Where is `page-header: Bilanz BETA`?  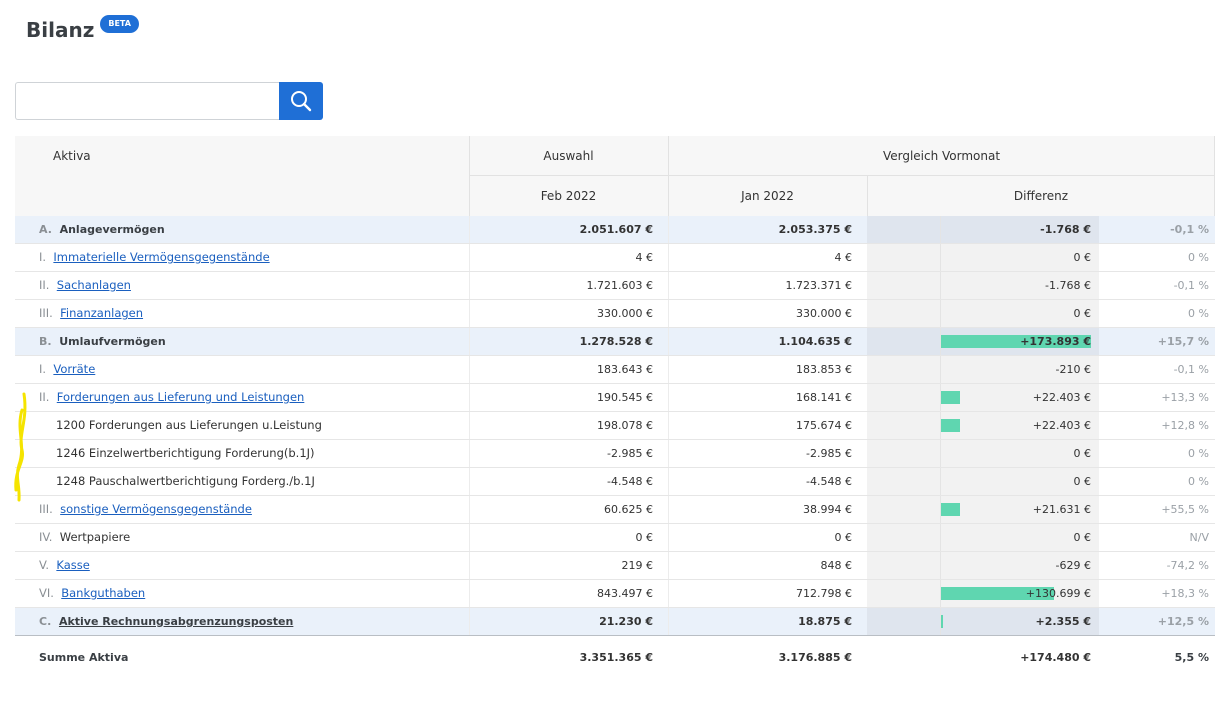 page-header: Bilanz BETA is located at coordinates (82, 30).